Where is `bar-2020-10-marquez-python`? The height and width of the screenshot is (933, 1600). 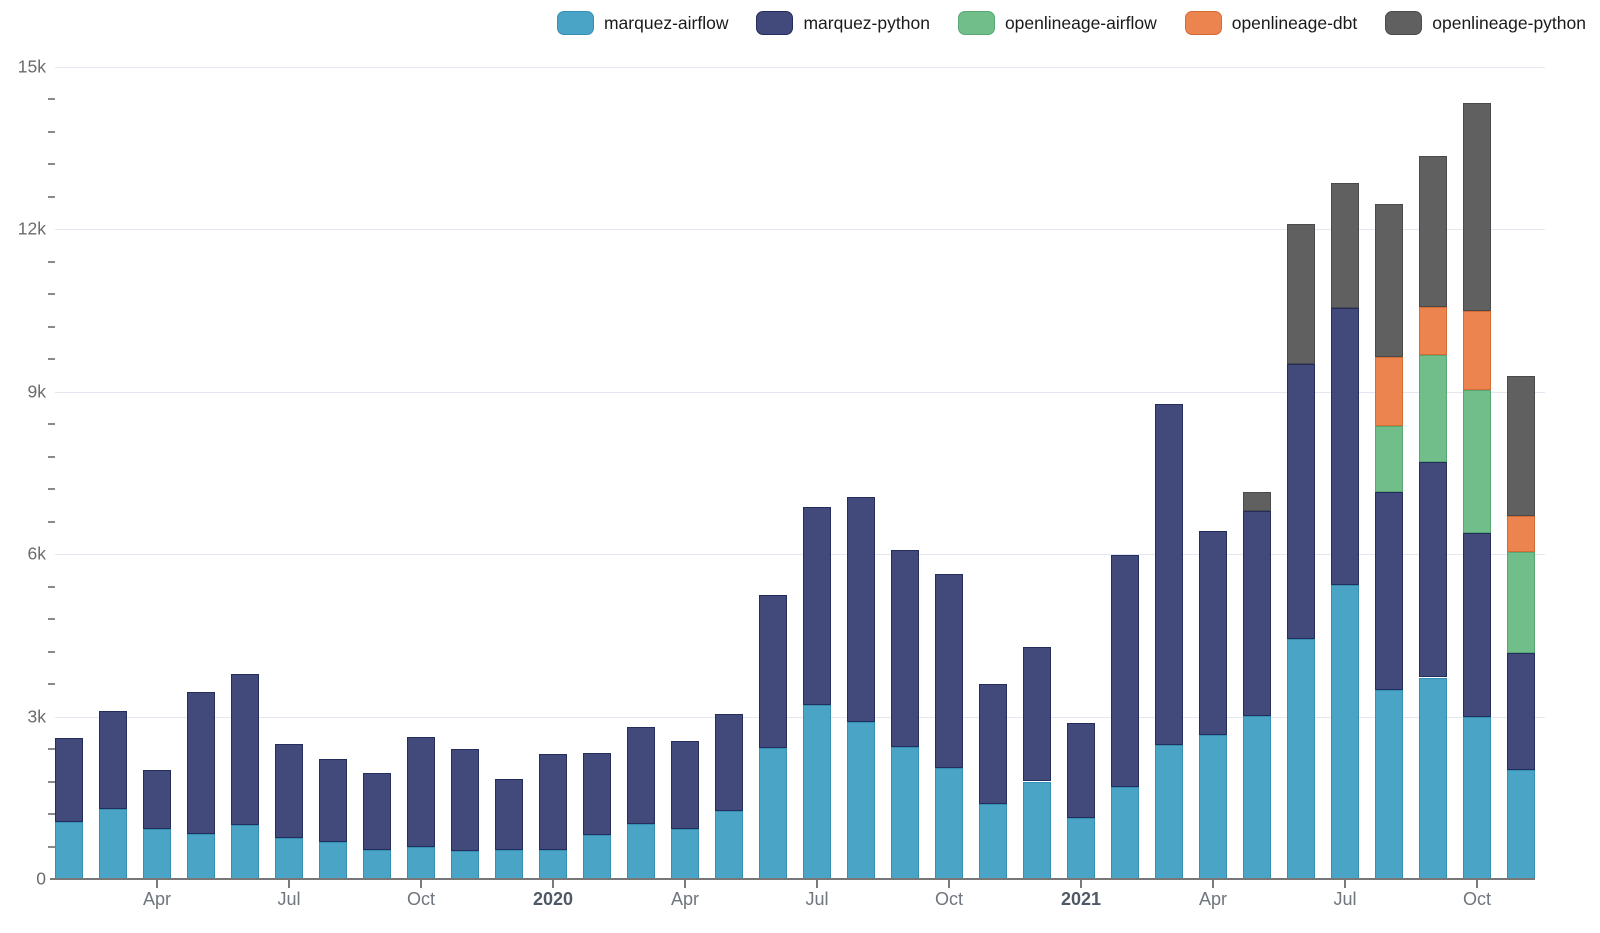 bar-2020-10-marquez-python is located at coordinates (949, 671).